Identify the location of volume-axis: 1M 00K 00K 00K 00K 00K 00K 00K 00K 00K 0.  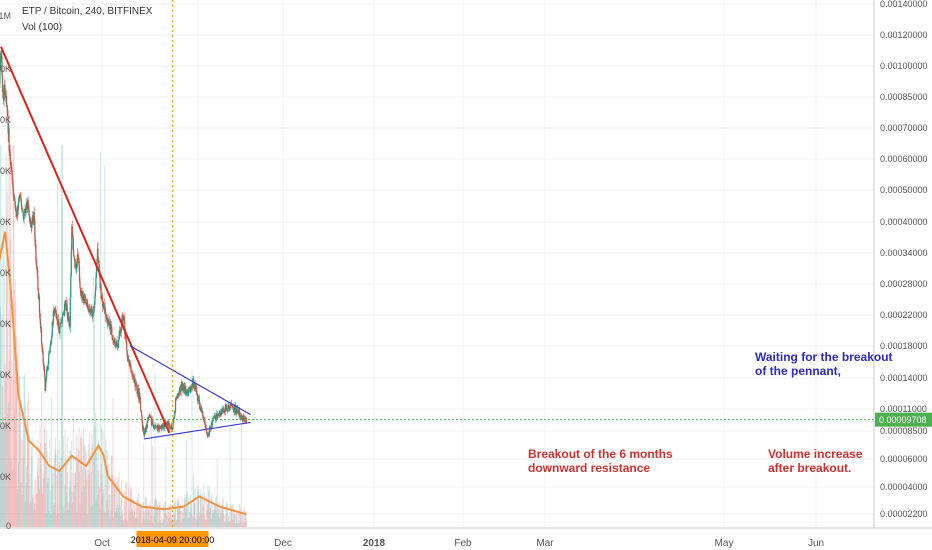
(5, 271).